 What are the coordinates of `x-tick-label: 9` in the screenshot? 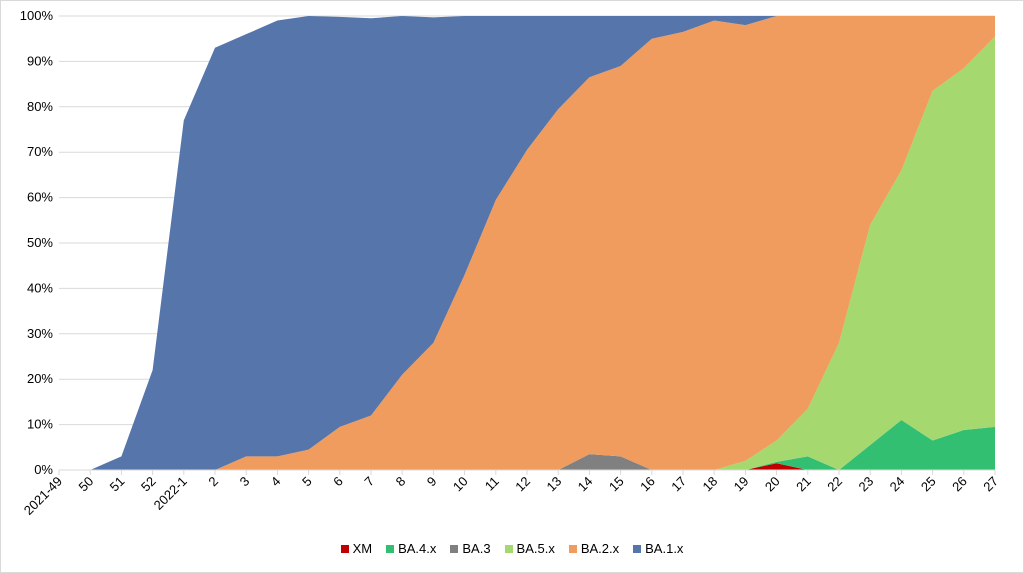 It's located at (432, 482).